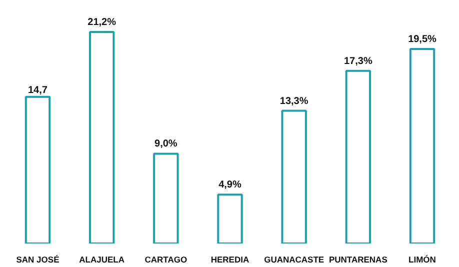 This screenshot has height=267, width=459. Describe the element at coordinates (294, 101) in the screenshot. I see `data-label: 13,3%` at that location.